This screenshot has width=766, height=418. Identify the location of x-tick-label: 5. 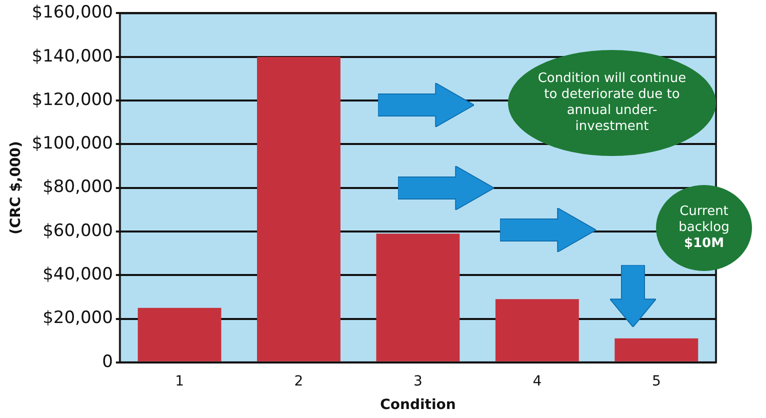
(656, 381).